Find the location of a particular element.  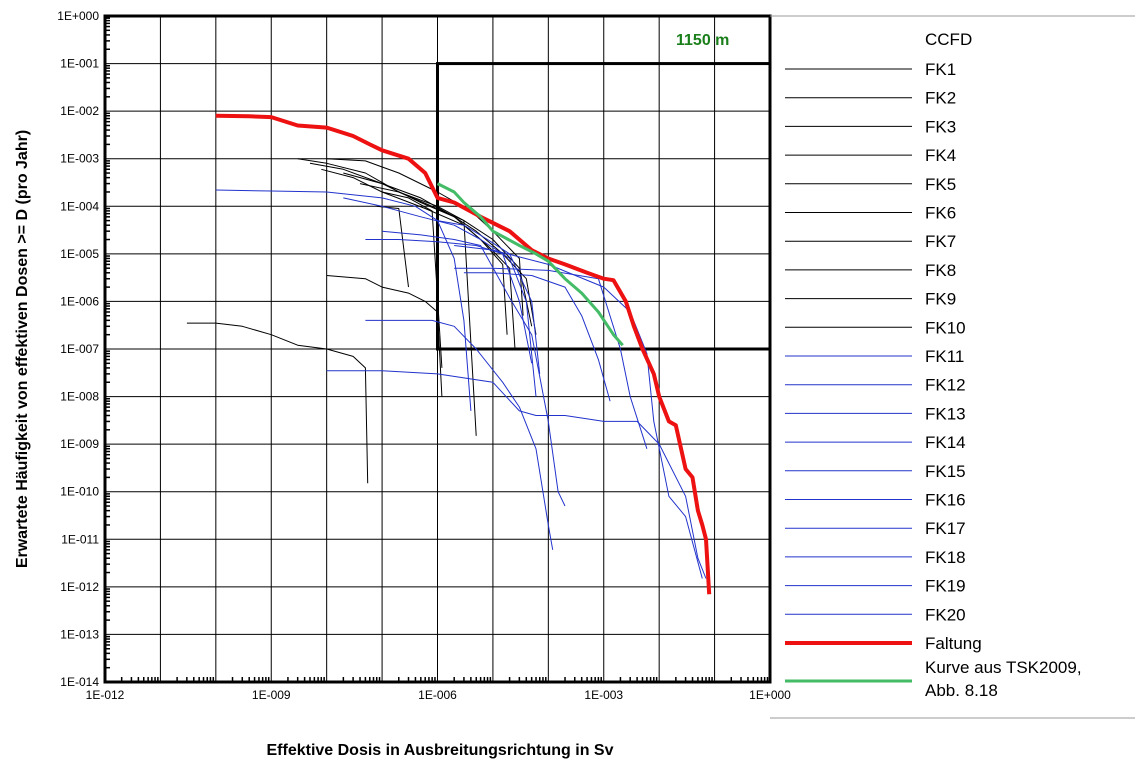

series-line-fk15 is located at coordinates (489, 297).